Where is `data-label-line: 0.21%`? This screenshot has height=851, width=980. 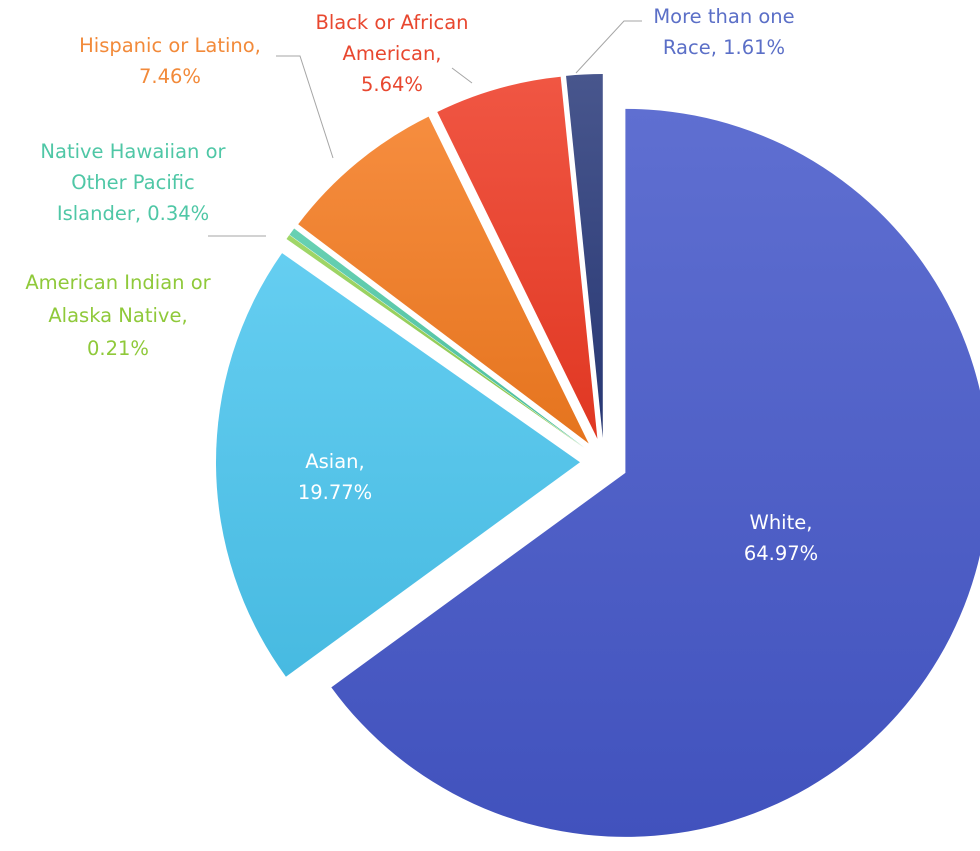 data-label-line: 0.21% is located at coordinates (118, 348).